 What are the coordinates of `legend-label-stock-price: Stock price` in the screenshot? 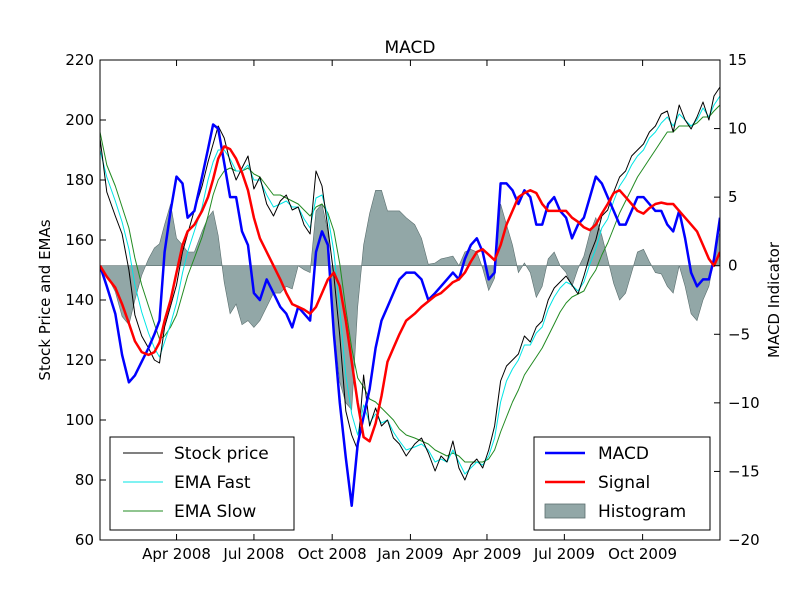 It's located at (221, 454).